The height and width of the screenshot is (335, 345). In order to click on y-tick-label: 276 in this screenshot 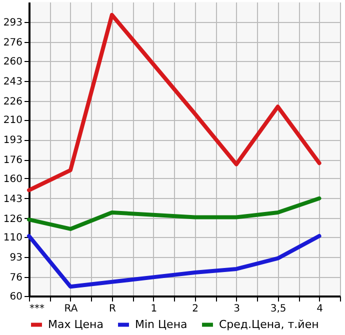, I will do `click(12, 42)`.